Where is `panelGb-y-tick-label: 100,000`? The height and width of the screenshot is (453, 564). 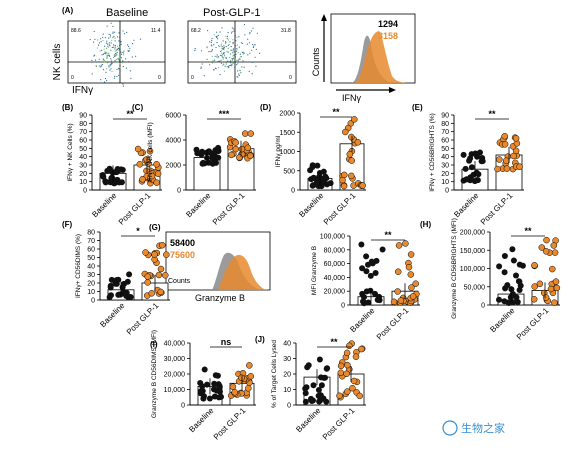 panelGb-y-tick-label: 100,000 is located at coordinates (332, 237).